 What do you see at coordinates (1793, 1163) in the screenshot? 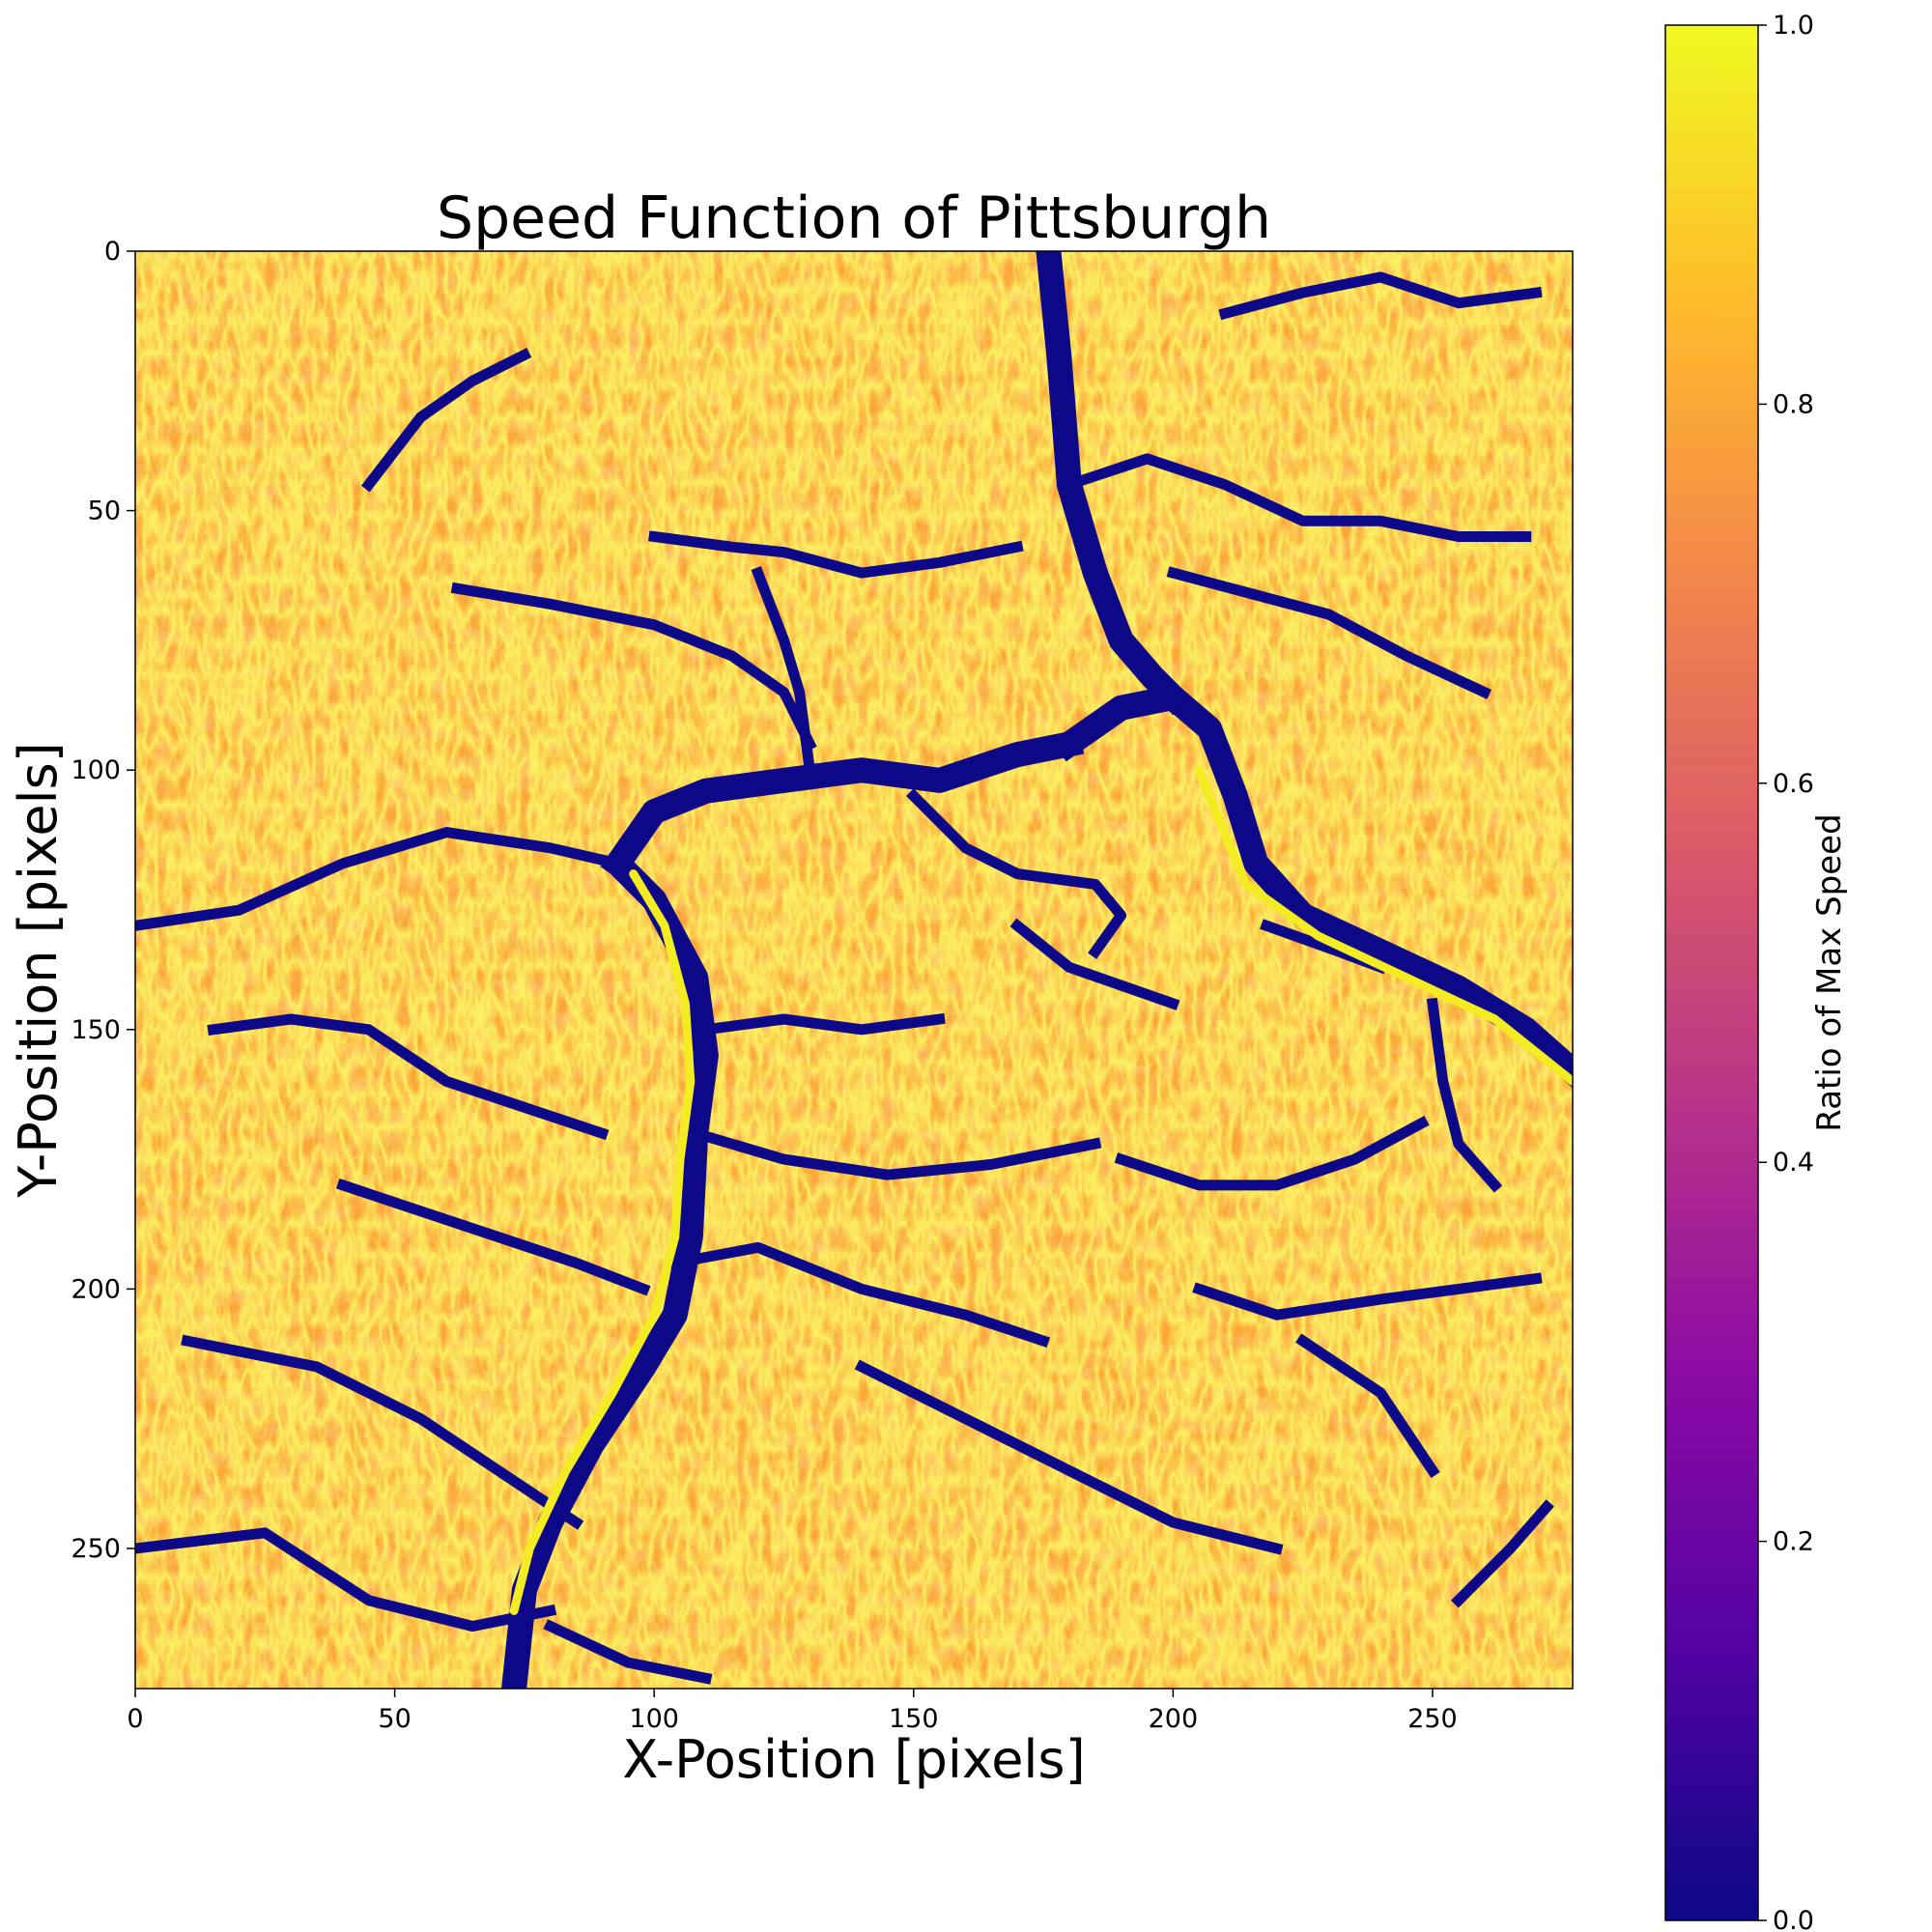
I see `colorbar-tick-label: 0.4` at bounding box center [1793, 1163].